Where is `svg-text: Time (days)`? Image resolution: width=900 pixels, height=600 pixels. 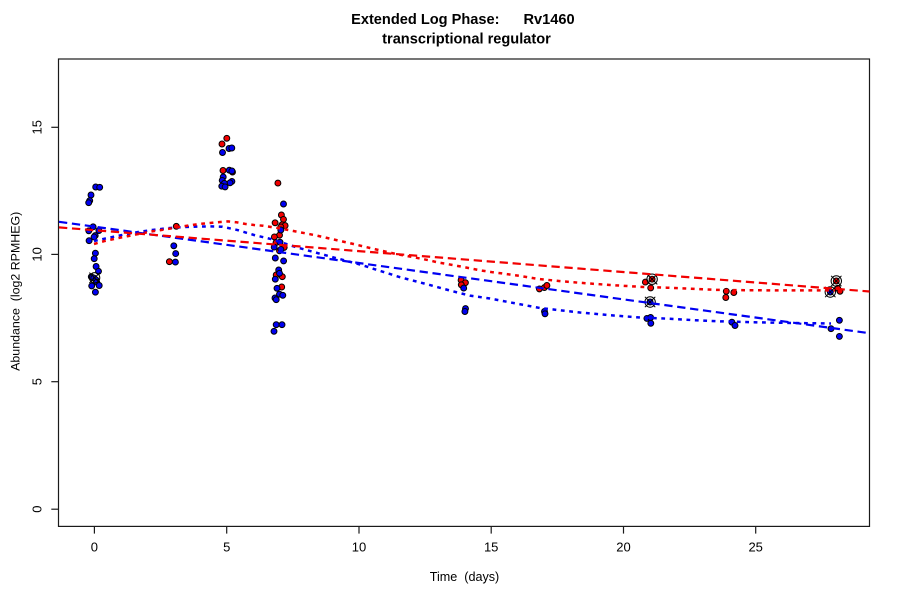 svg-text: Time (days) is located at coordinates (465, 577).